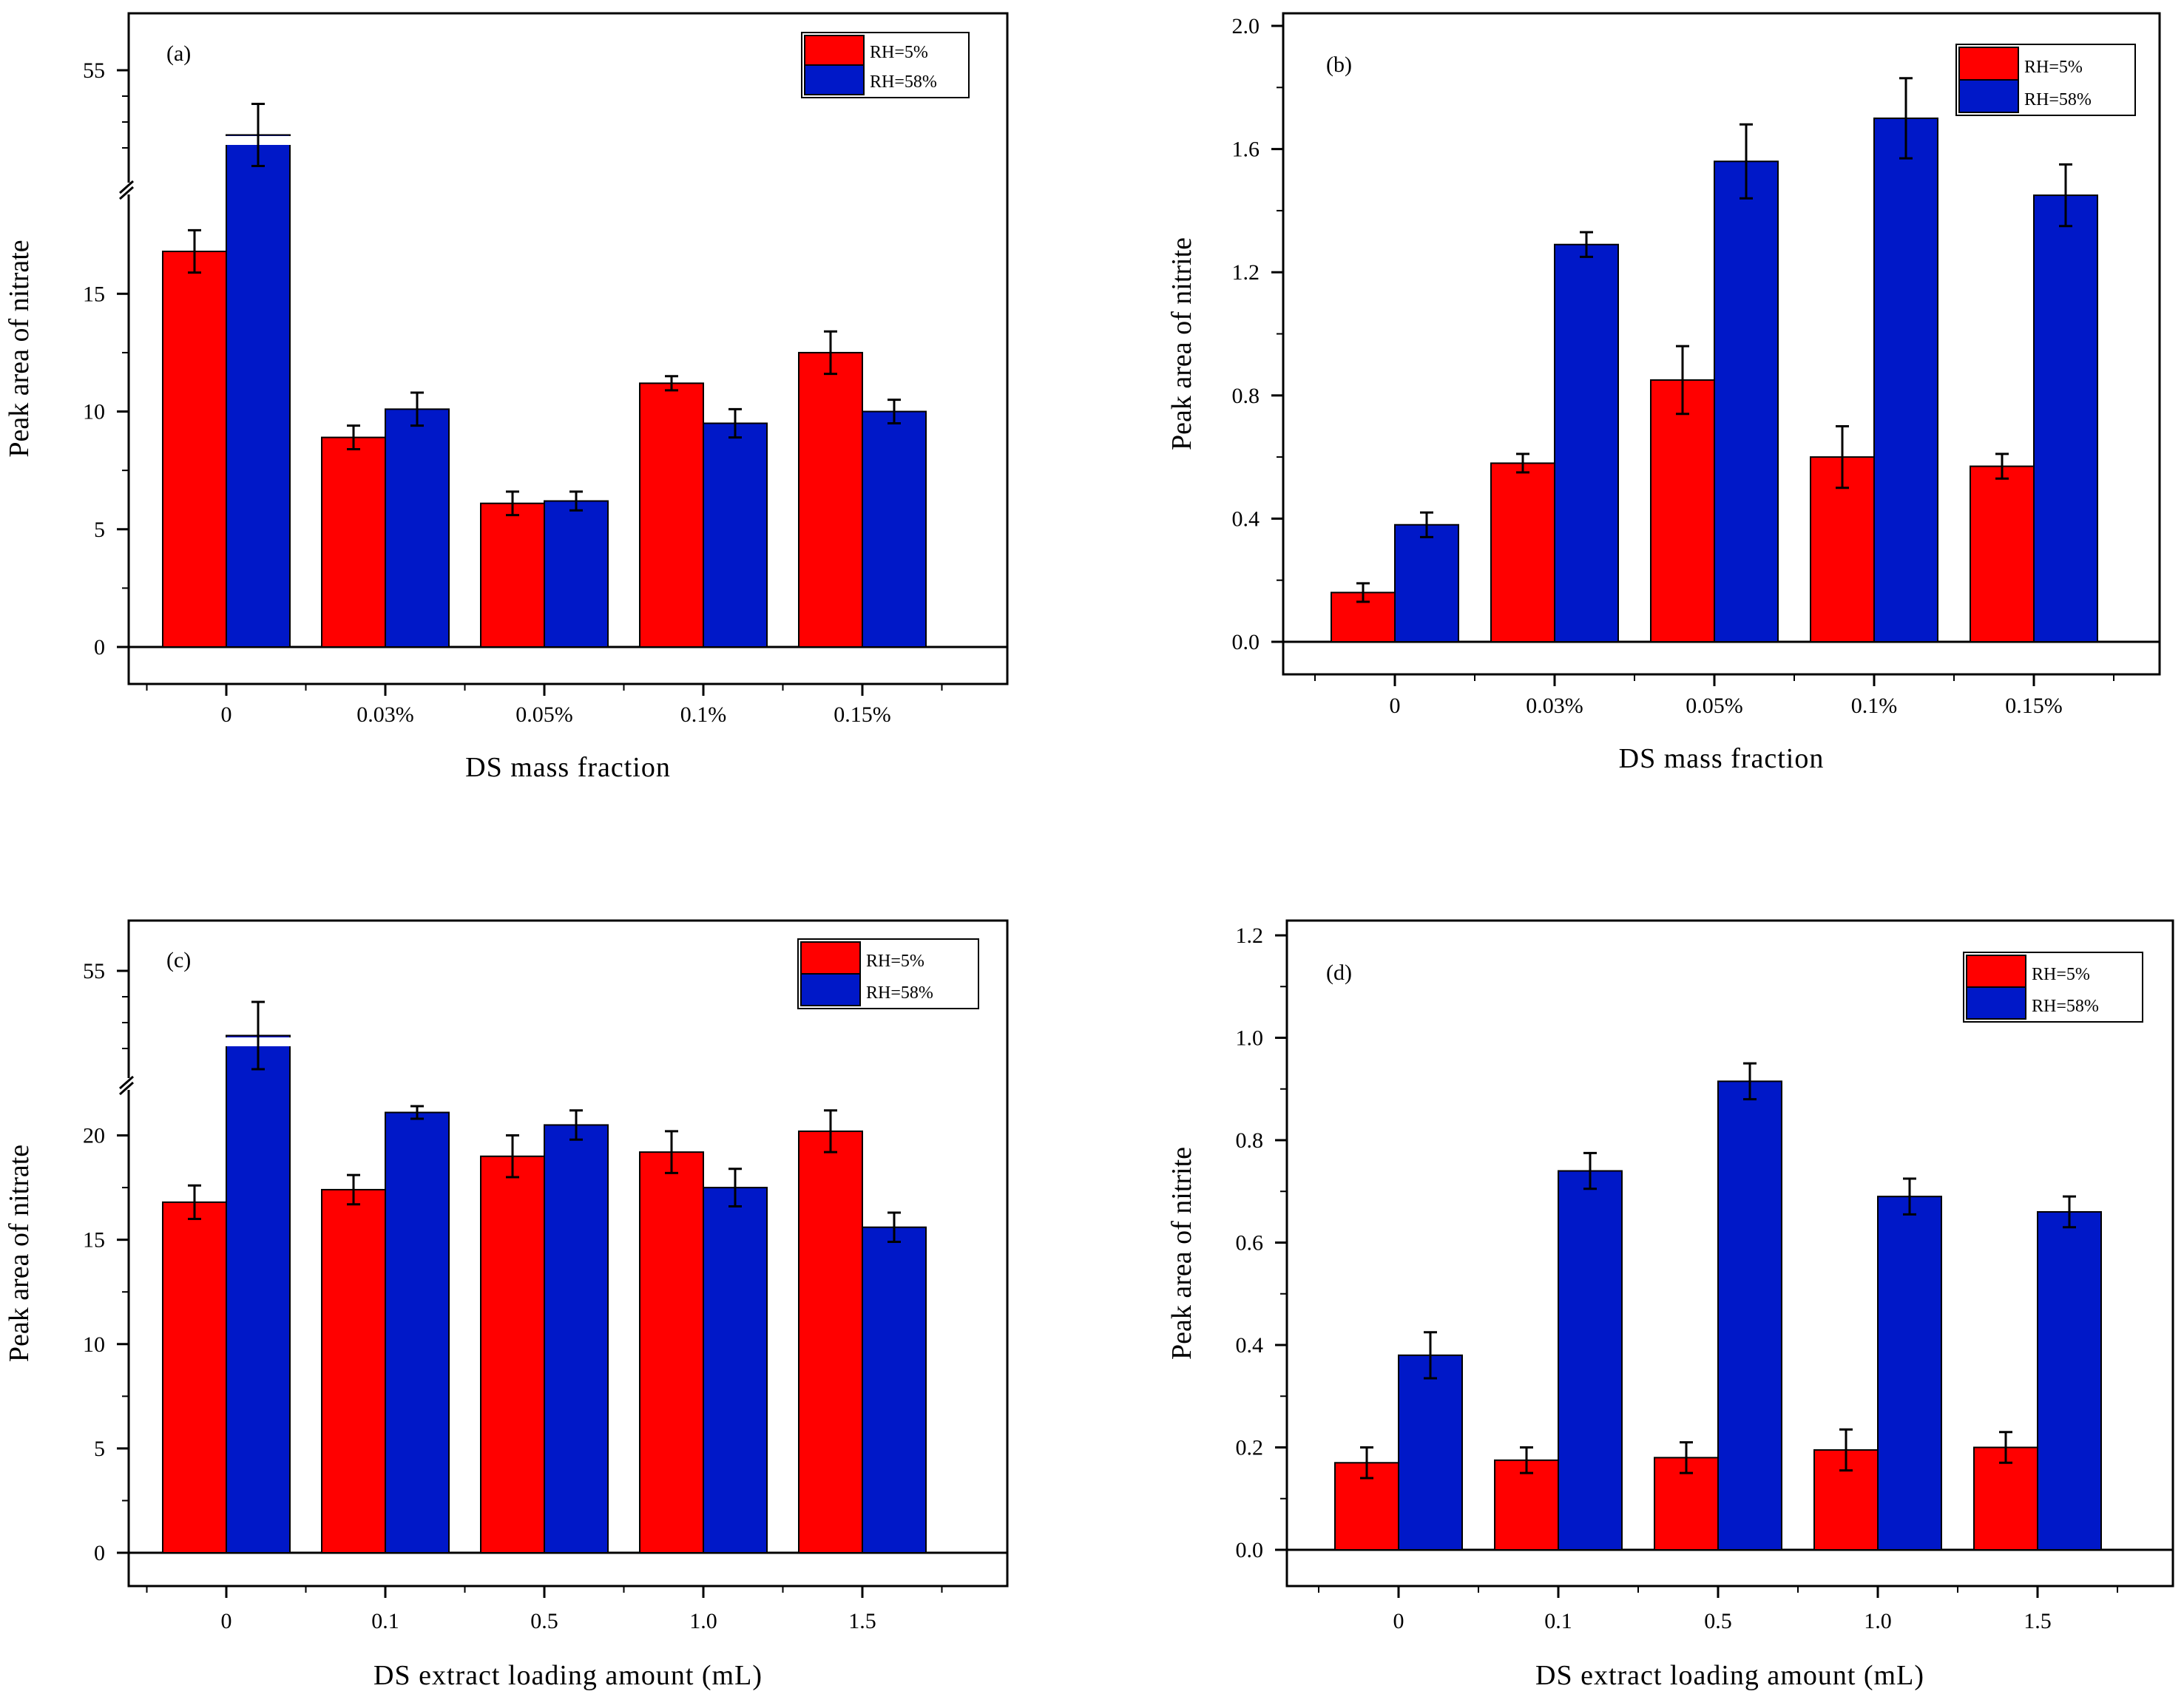  Describe the element at coordinates (1246, 26) in the screenshot. I see `y-tick-label: 2.0` at that location.